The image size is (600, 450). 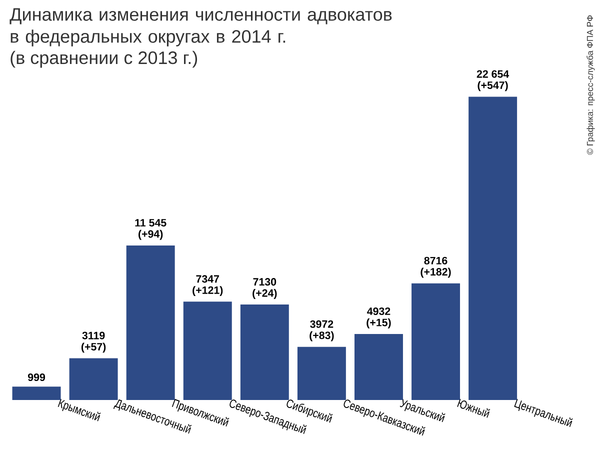 What do you see at coordinates (590, 85) in the screenshot?
I see `text: © Графика: пресс-служба ФПА РФ` at bounding box center [590, 85].